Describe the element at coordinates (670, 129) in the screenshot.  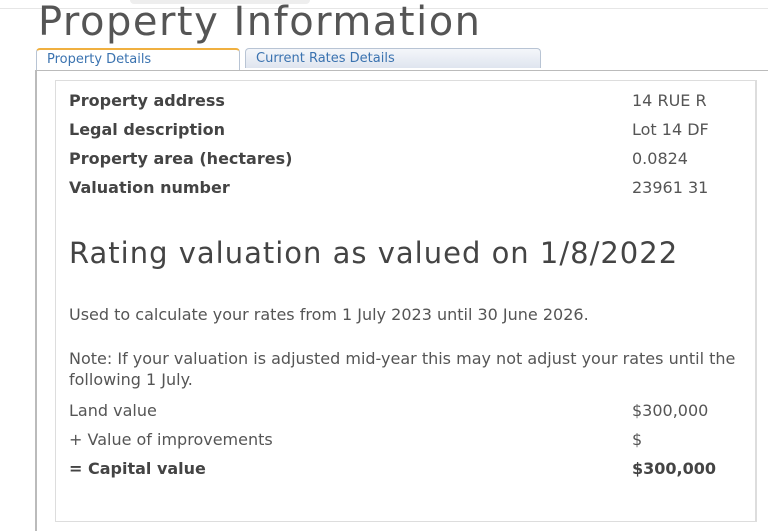
I see `detail-value: Lot 14 DF` at that location.